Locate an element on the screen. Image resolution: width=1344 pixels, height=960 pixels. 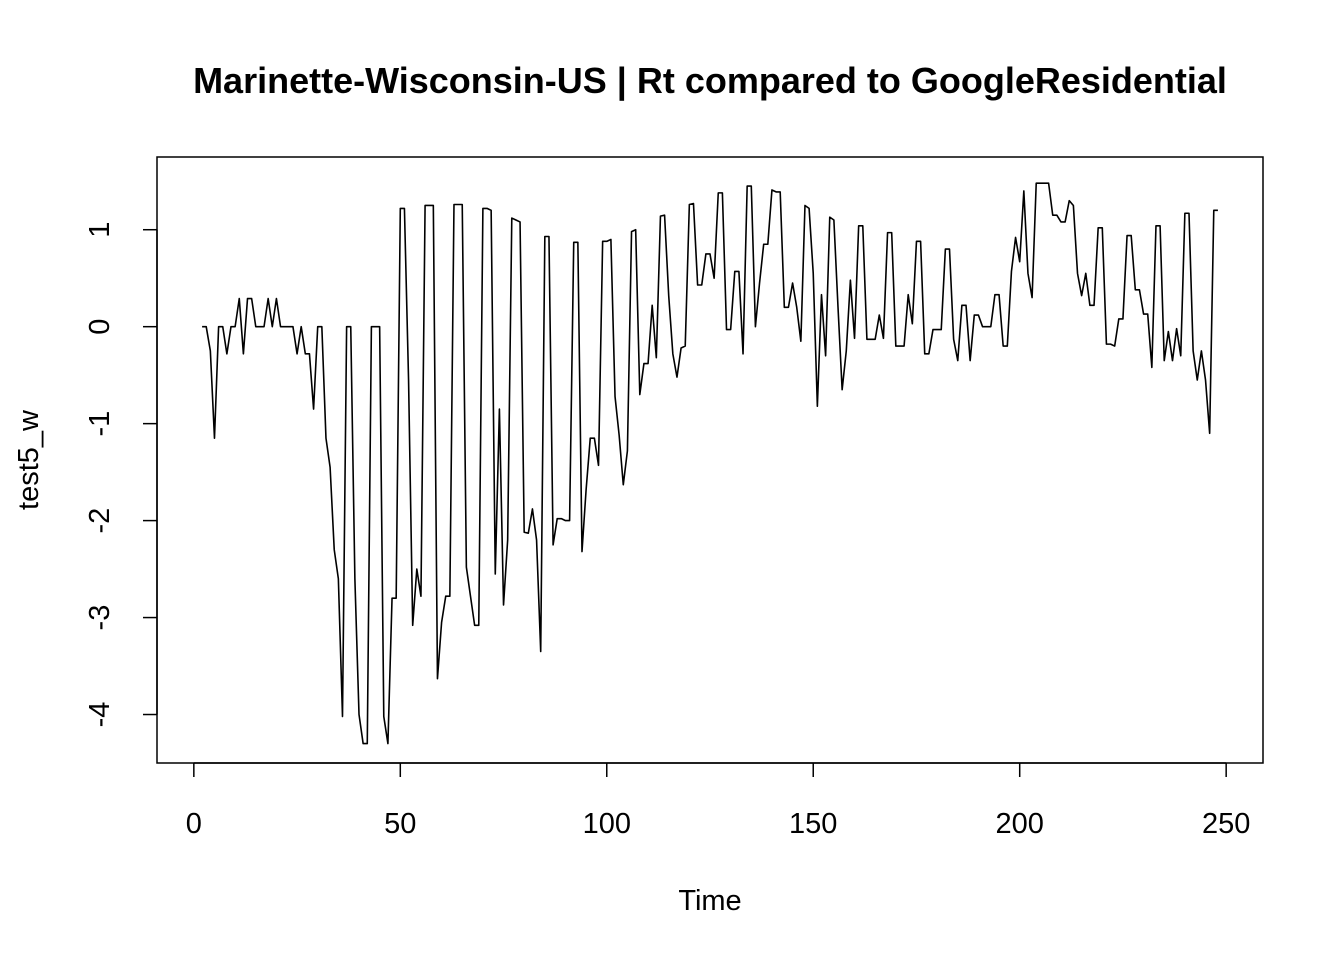
x-tick-label: 200 is located at coordinates (1020, 824).